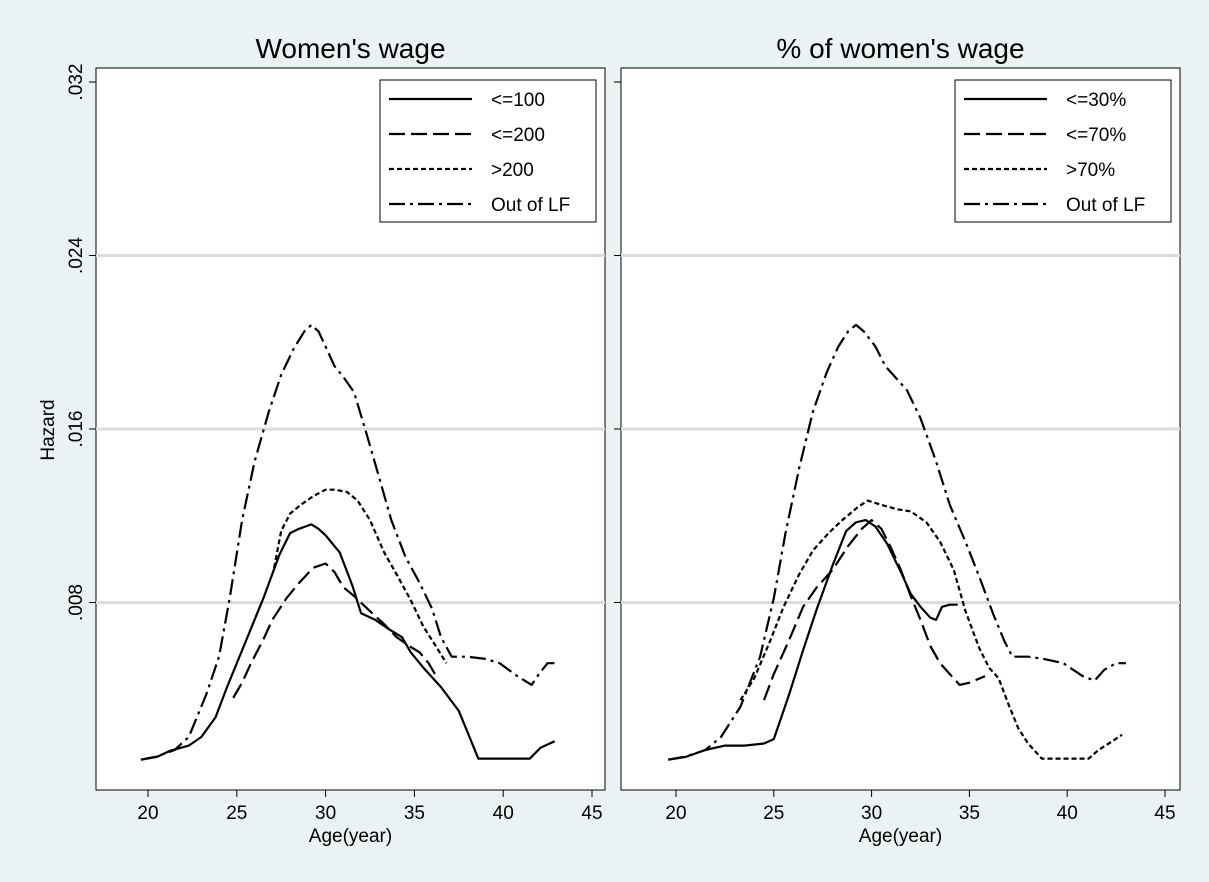 Image resolution: width=1209 pixels, height=882 pixels. What do you see at coordinates (900, 48) in the screenshot?
I see `chart-title: % of women's wage` at bounding box center [900, 48].